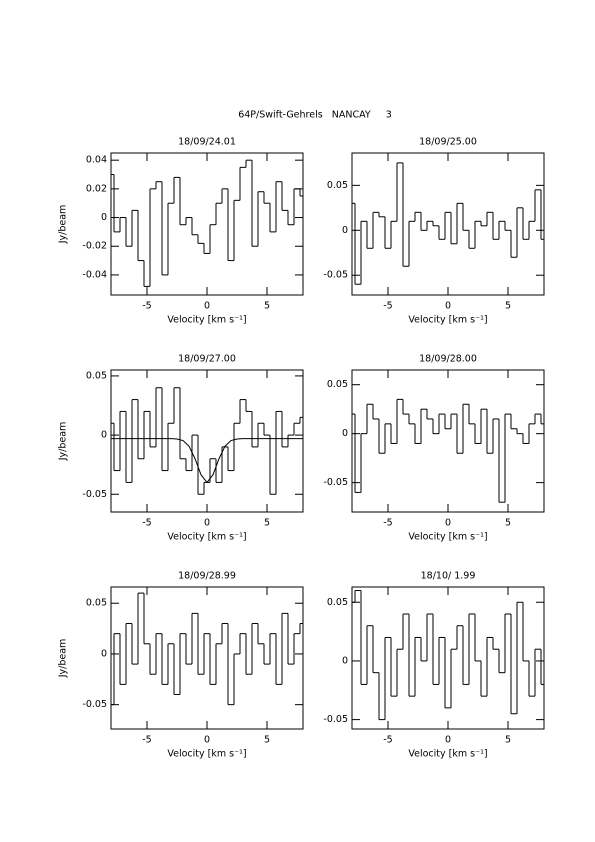  Describe the element at coordinates (207, 142) in the screenshot. I see `panel-title: 18/09/24.01` at that location.